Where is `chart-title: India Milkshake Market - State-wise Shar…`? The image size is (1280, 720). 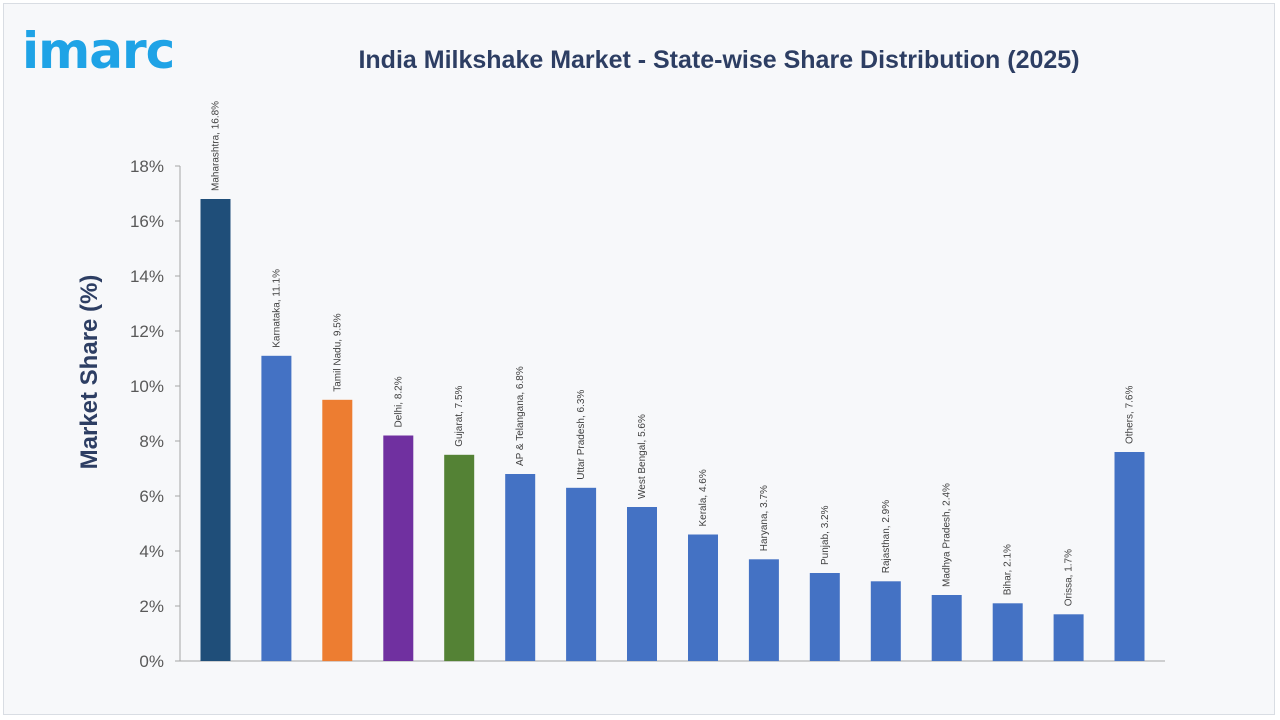 chart-title: India Milkshake Market - State-wise Shar… is located at coordinates (719, 60).